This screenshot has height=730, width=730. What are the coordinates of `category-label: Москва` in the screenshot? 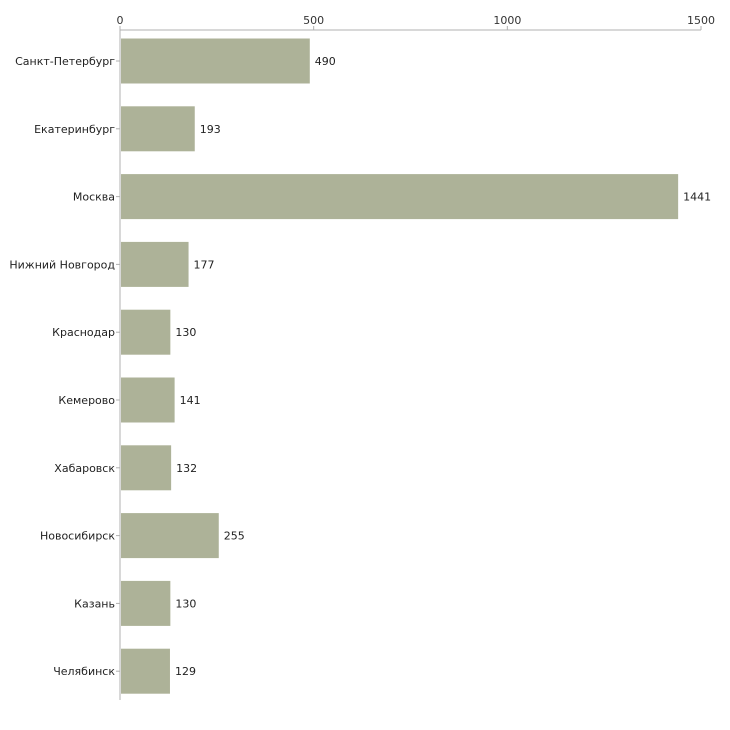 It's located at (94, 197).